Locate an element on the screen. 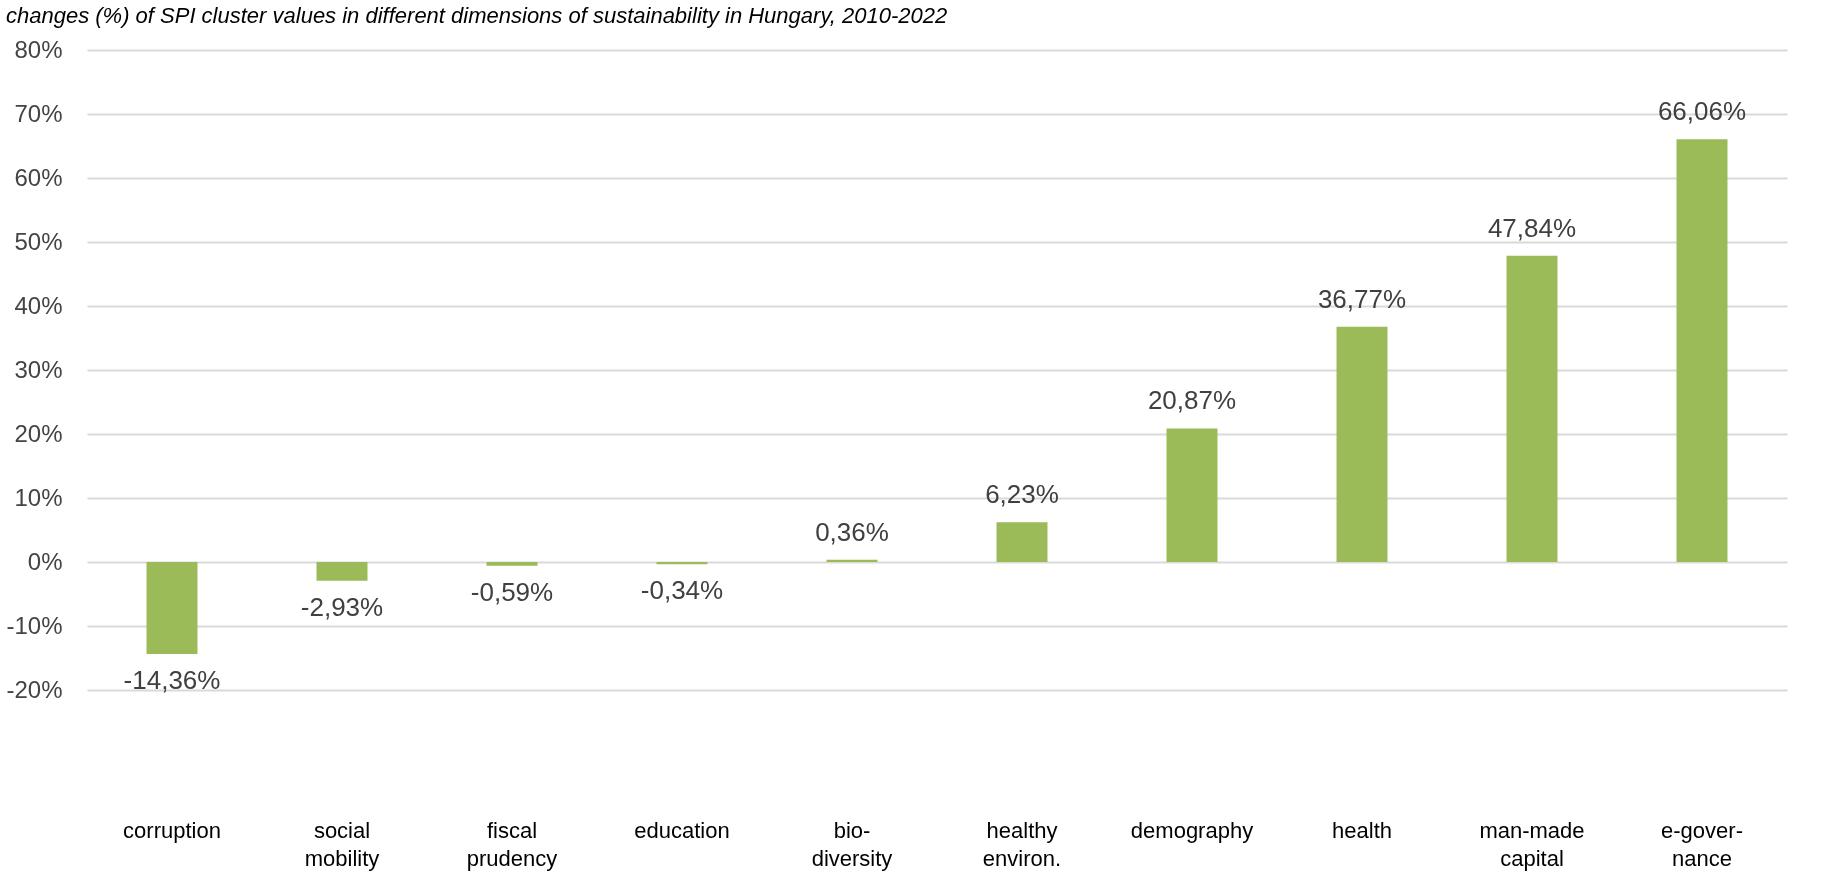 The width and height of the screenshot is (1839, 888). data-label: -14,36% is located at coordinates (172, 679).